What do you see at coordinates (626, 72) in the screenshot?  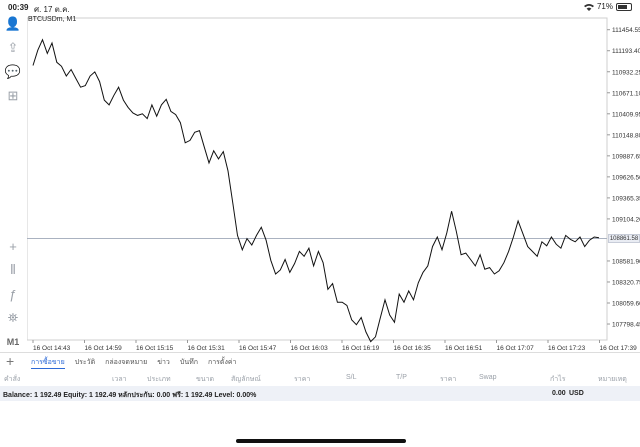 I see `y-tick-label: 110932.25` at bounding box center [626, 72].